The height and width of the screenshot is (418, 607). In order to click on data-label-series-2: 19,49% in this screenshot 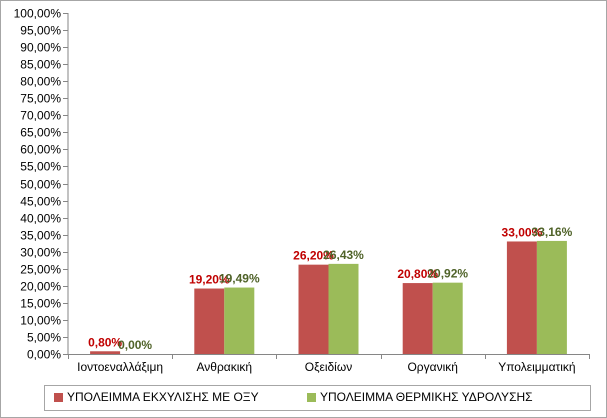, I will do `click(239, 279)`.